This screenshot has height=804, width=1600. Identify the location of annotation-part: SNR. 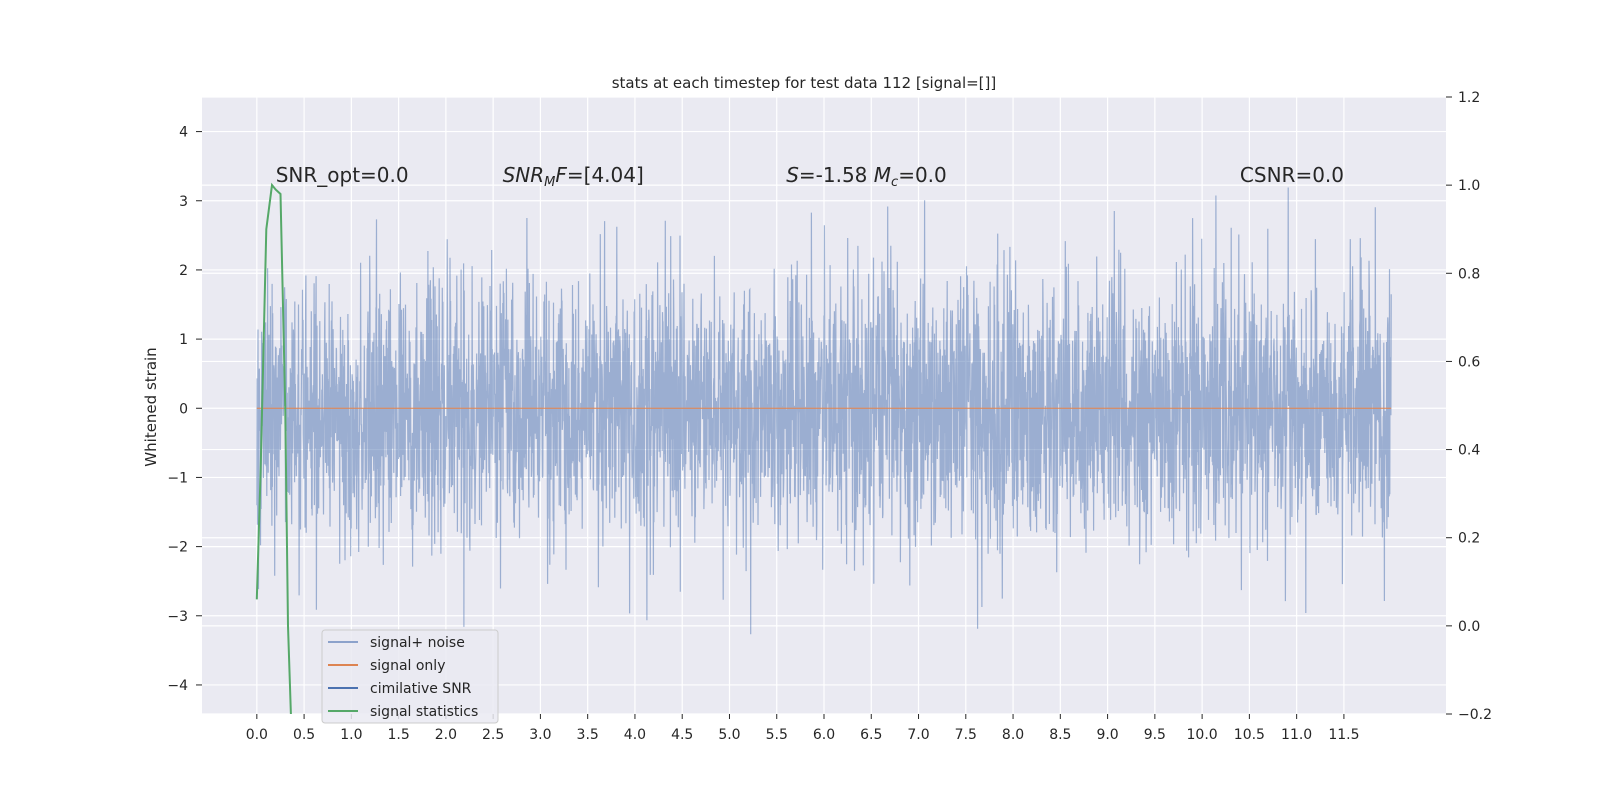
(524, 175).